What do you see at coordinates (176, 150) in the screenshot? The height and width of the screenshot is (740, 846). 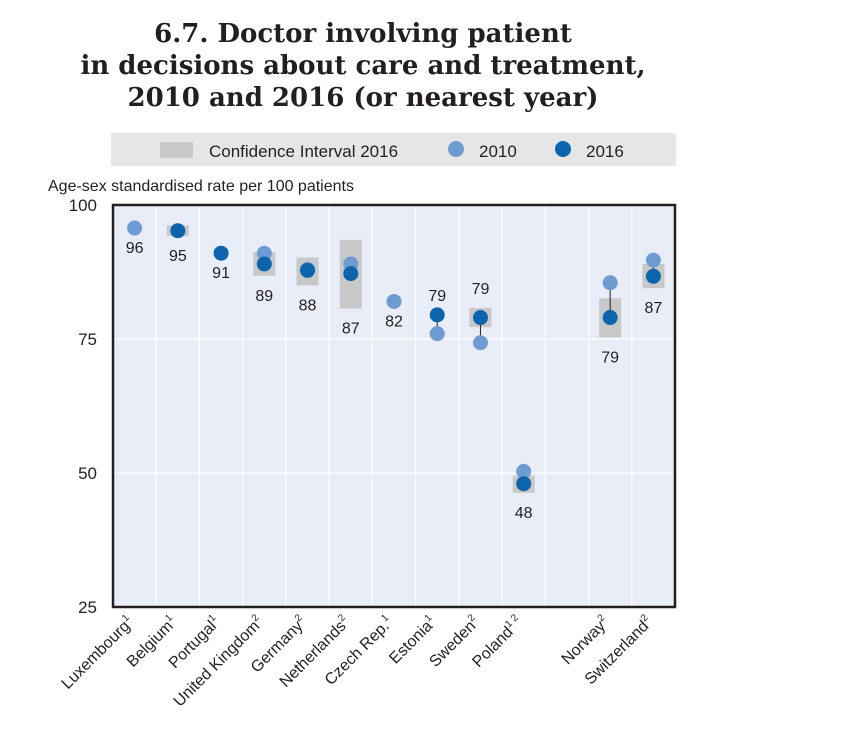 I see `legend-ci-swatch` at bounding box center [176, 150].